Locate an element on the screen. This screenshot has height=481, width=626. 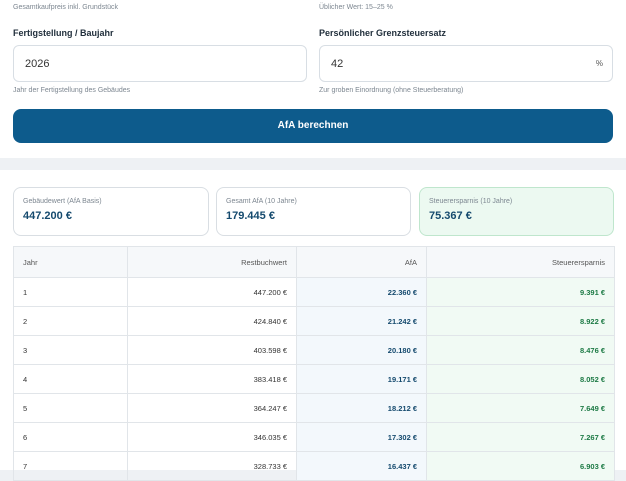
table-cell: 22.360 € is located at coordinates (361, 292).